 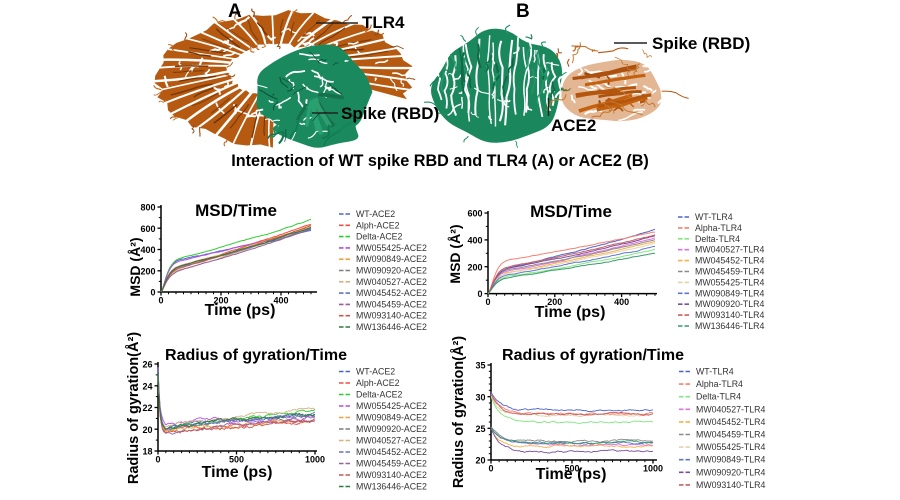 I want to click on svg-text: 24, so click(x=147, y=386).